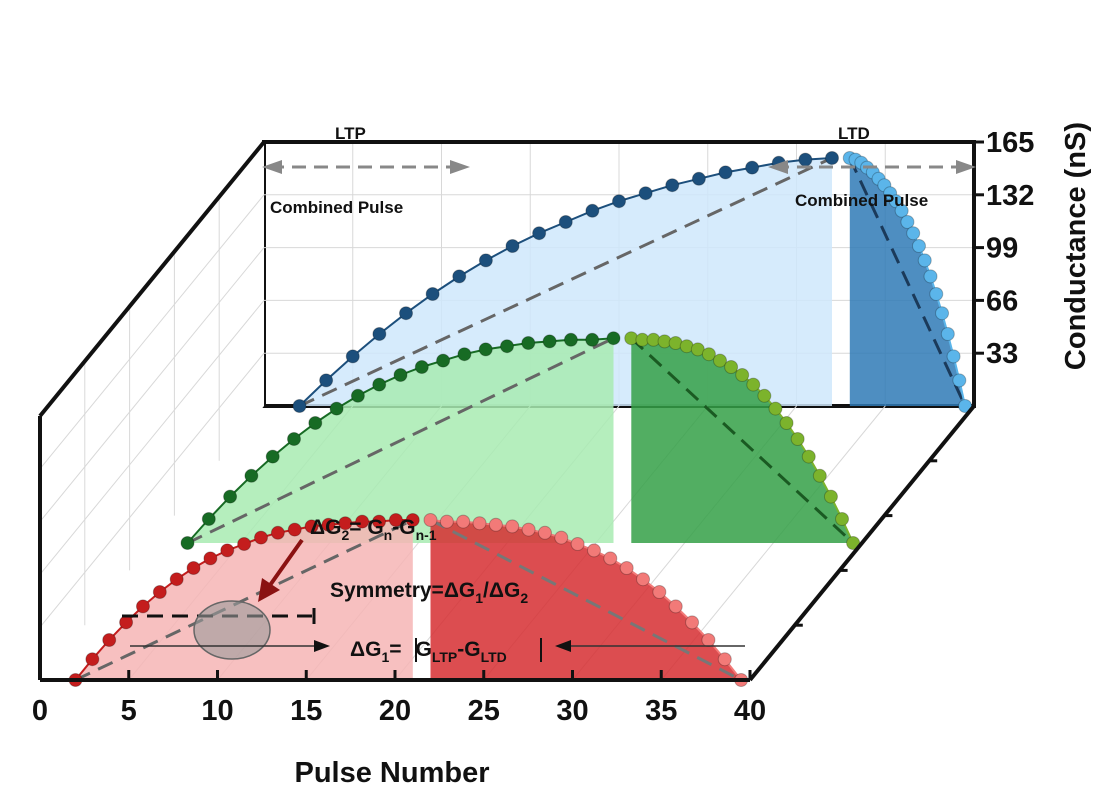 The height and width of the screenshot is (794, 1101). What do you see at coordinates (350, 133) in the screenshot?
I see `ltp-label: LTP` at bounding box center [350, 133].